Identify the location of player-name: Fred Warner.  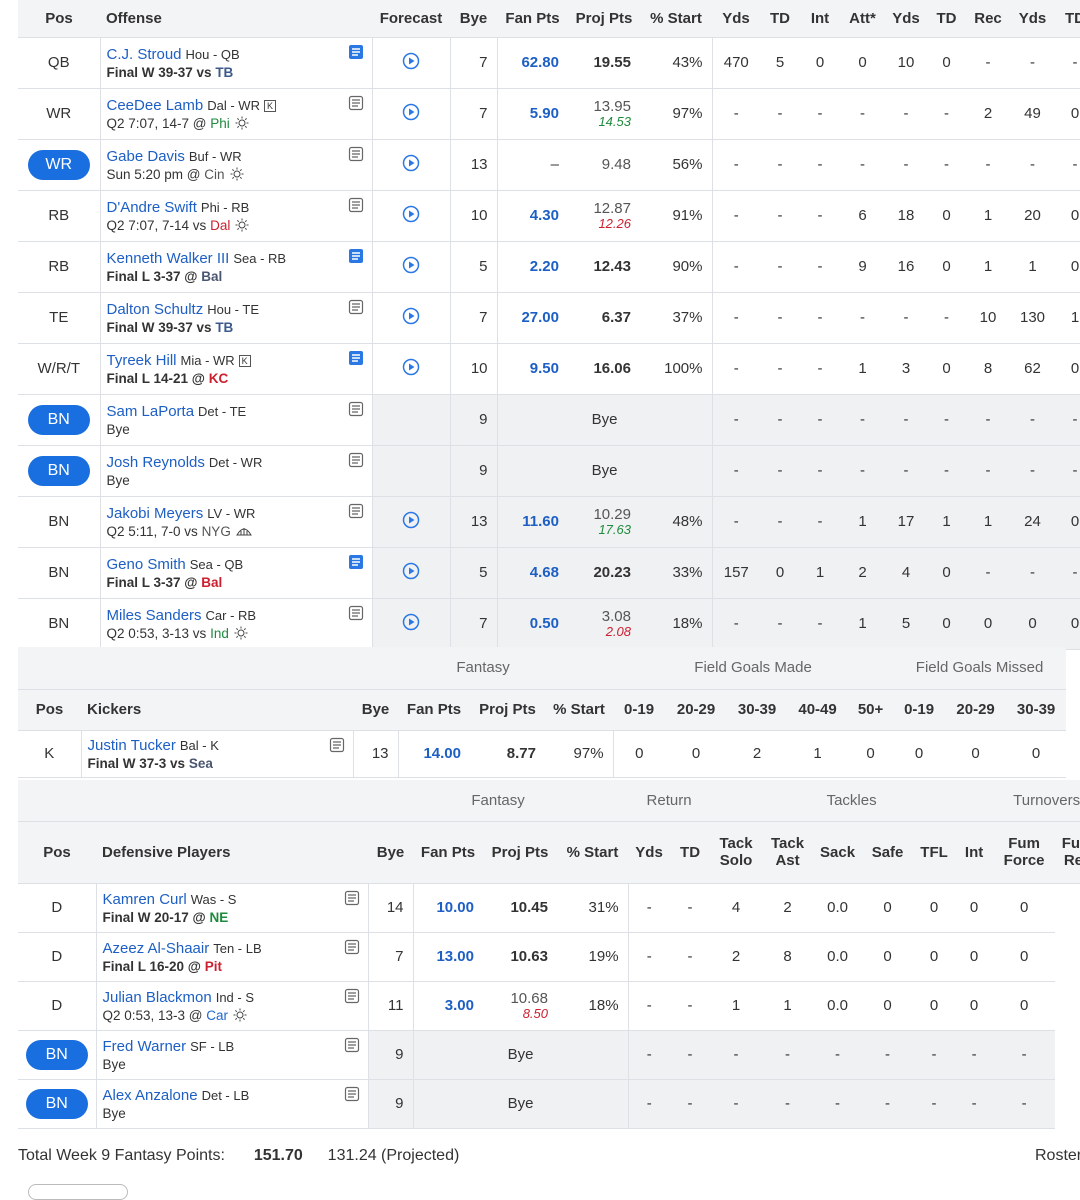
(144, 1046).